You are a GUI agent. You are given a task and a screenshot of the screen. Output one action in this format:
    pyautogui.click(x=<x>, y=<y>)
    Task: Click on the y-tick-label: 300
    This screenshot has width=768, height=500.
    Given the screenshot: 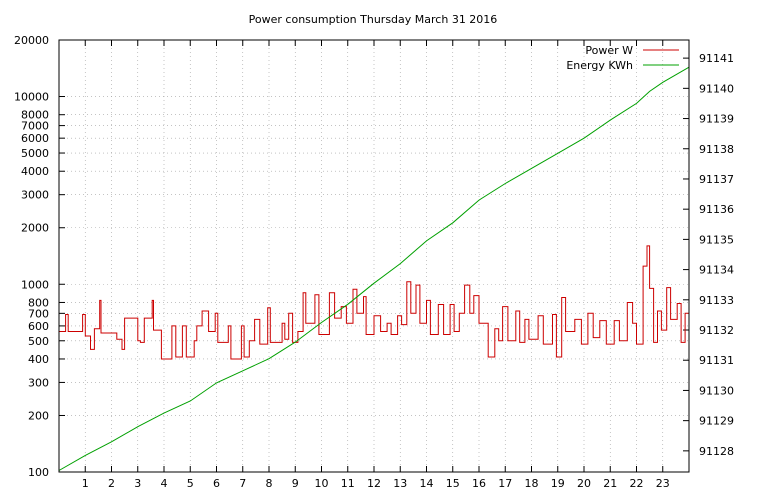 What is the action you would take?
    pyautogui.click(x=38, y=382)
    